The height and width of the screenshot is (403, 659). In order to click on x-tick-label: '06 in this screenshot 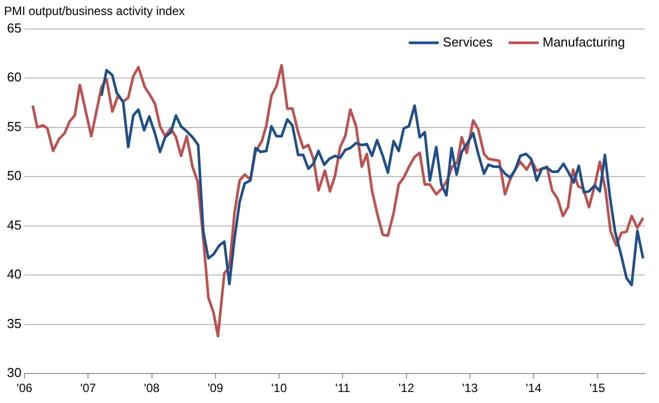, I will do `click(24, 388)`.